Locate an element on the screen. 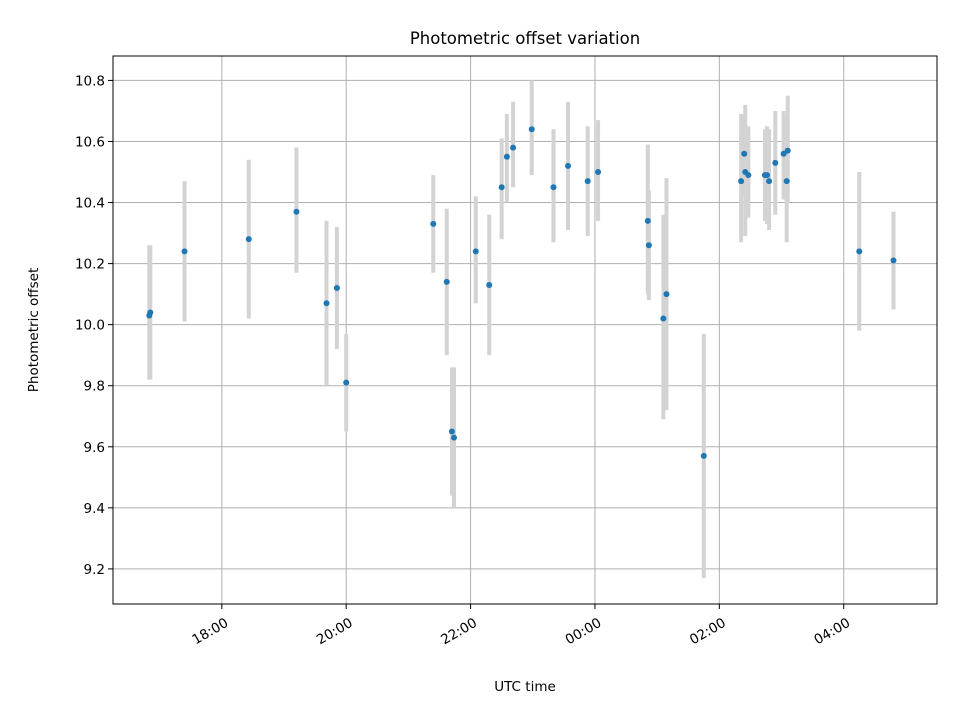  y-tick-label: 9.2 is located at coordinates (94, 570).